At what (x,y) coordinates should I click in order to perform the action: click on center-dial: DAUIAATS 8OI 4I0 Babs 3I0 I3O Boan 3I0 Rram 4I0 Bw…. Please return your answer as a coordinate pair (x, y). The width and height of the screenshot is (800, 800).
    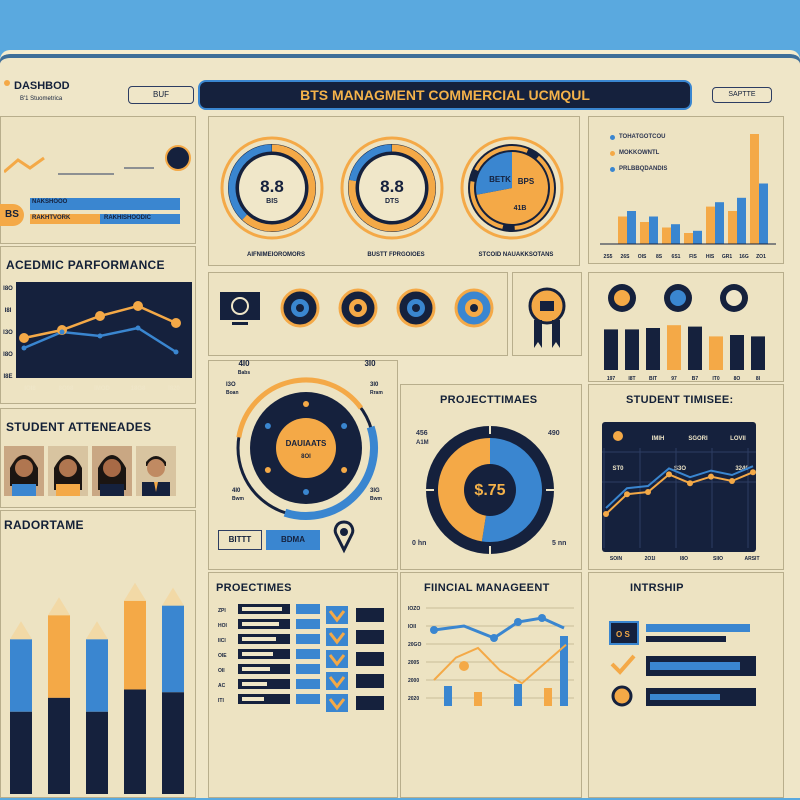
    Looking at the image, I should click on (306, 444).